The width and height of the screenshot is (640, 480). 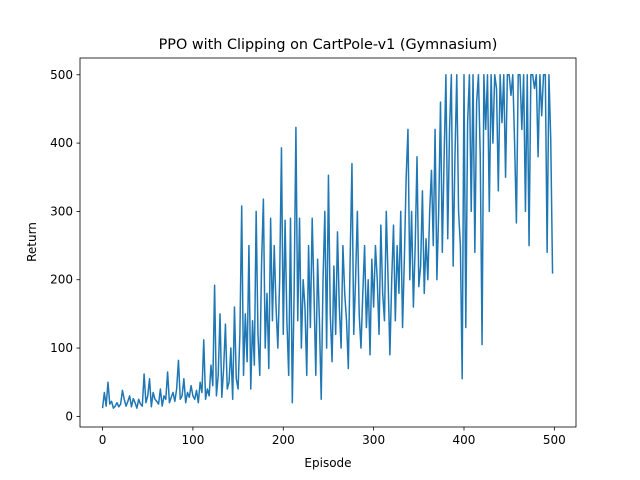 What do you see at coordinates (192, 440) in the screenshot?
I see `x-tick-label: 100` at bounding box center [192, 440].